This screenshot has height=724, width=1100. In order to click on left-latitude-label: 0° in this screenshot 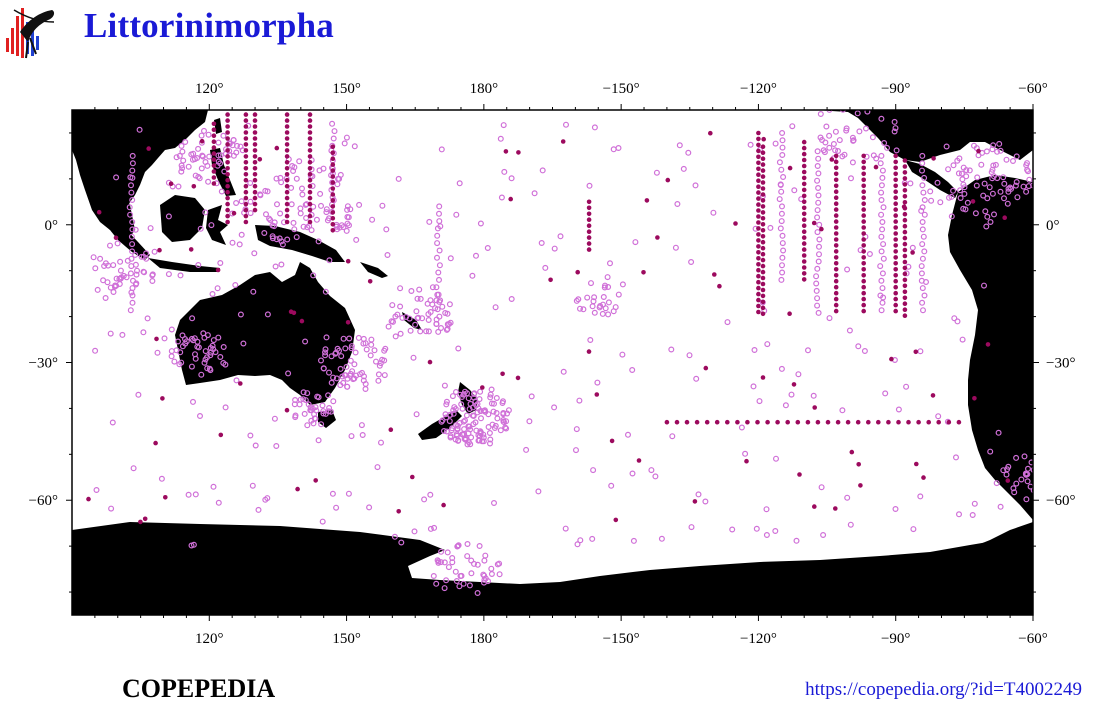, I will do `click(52, 226)`.